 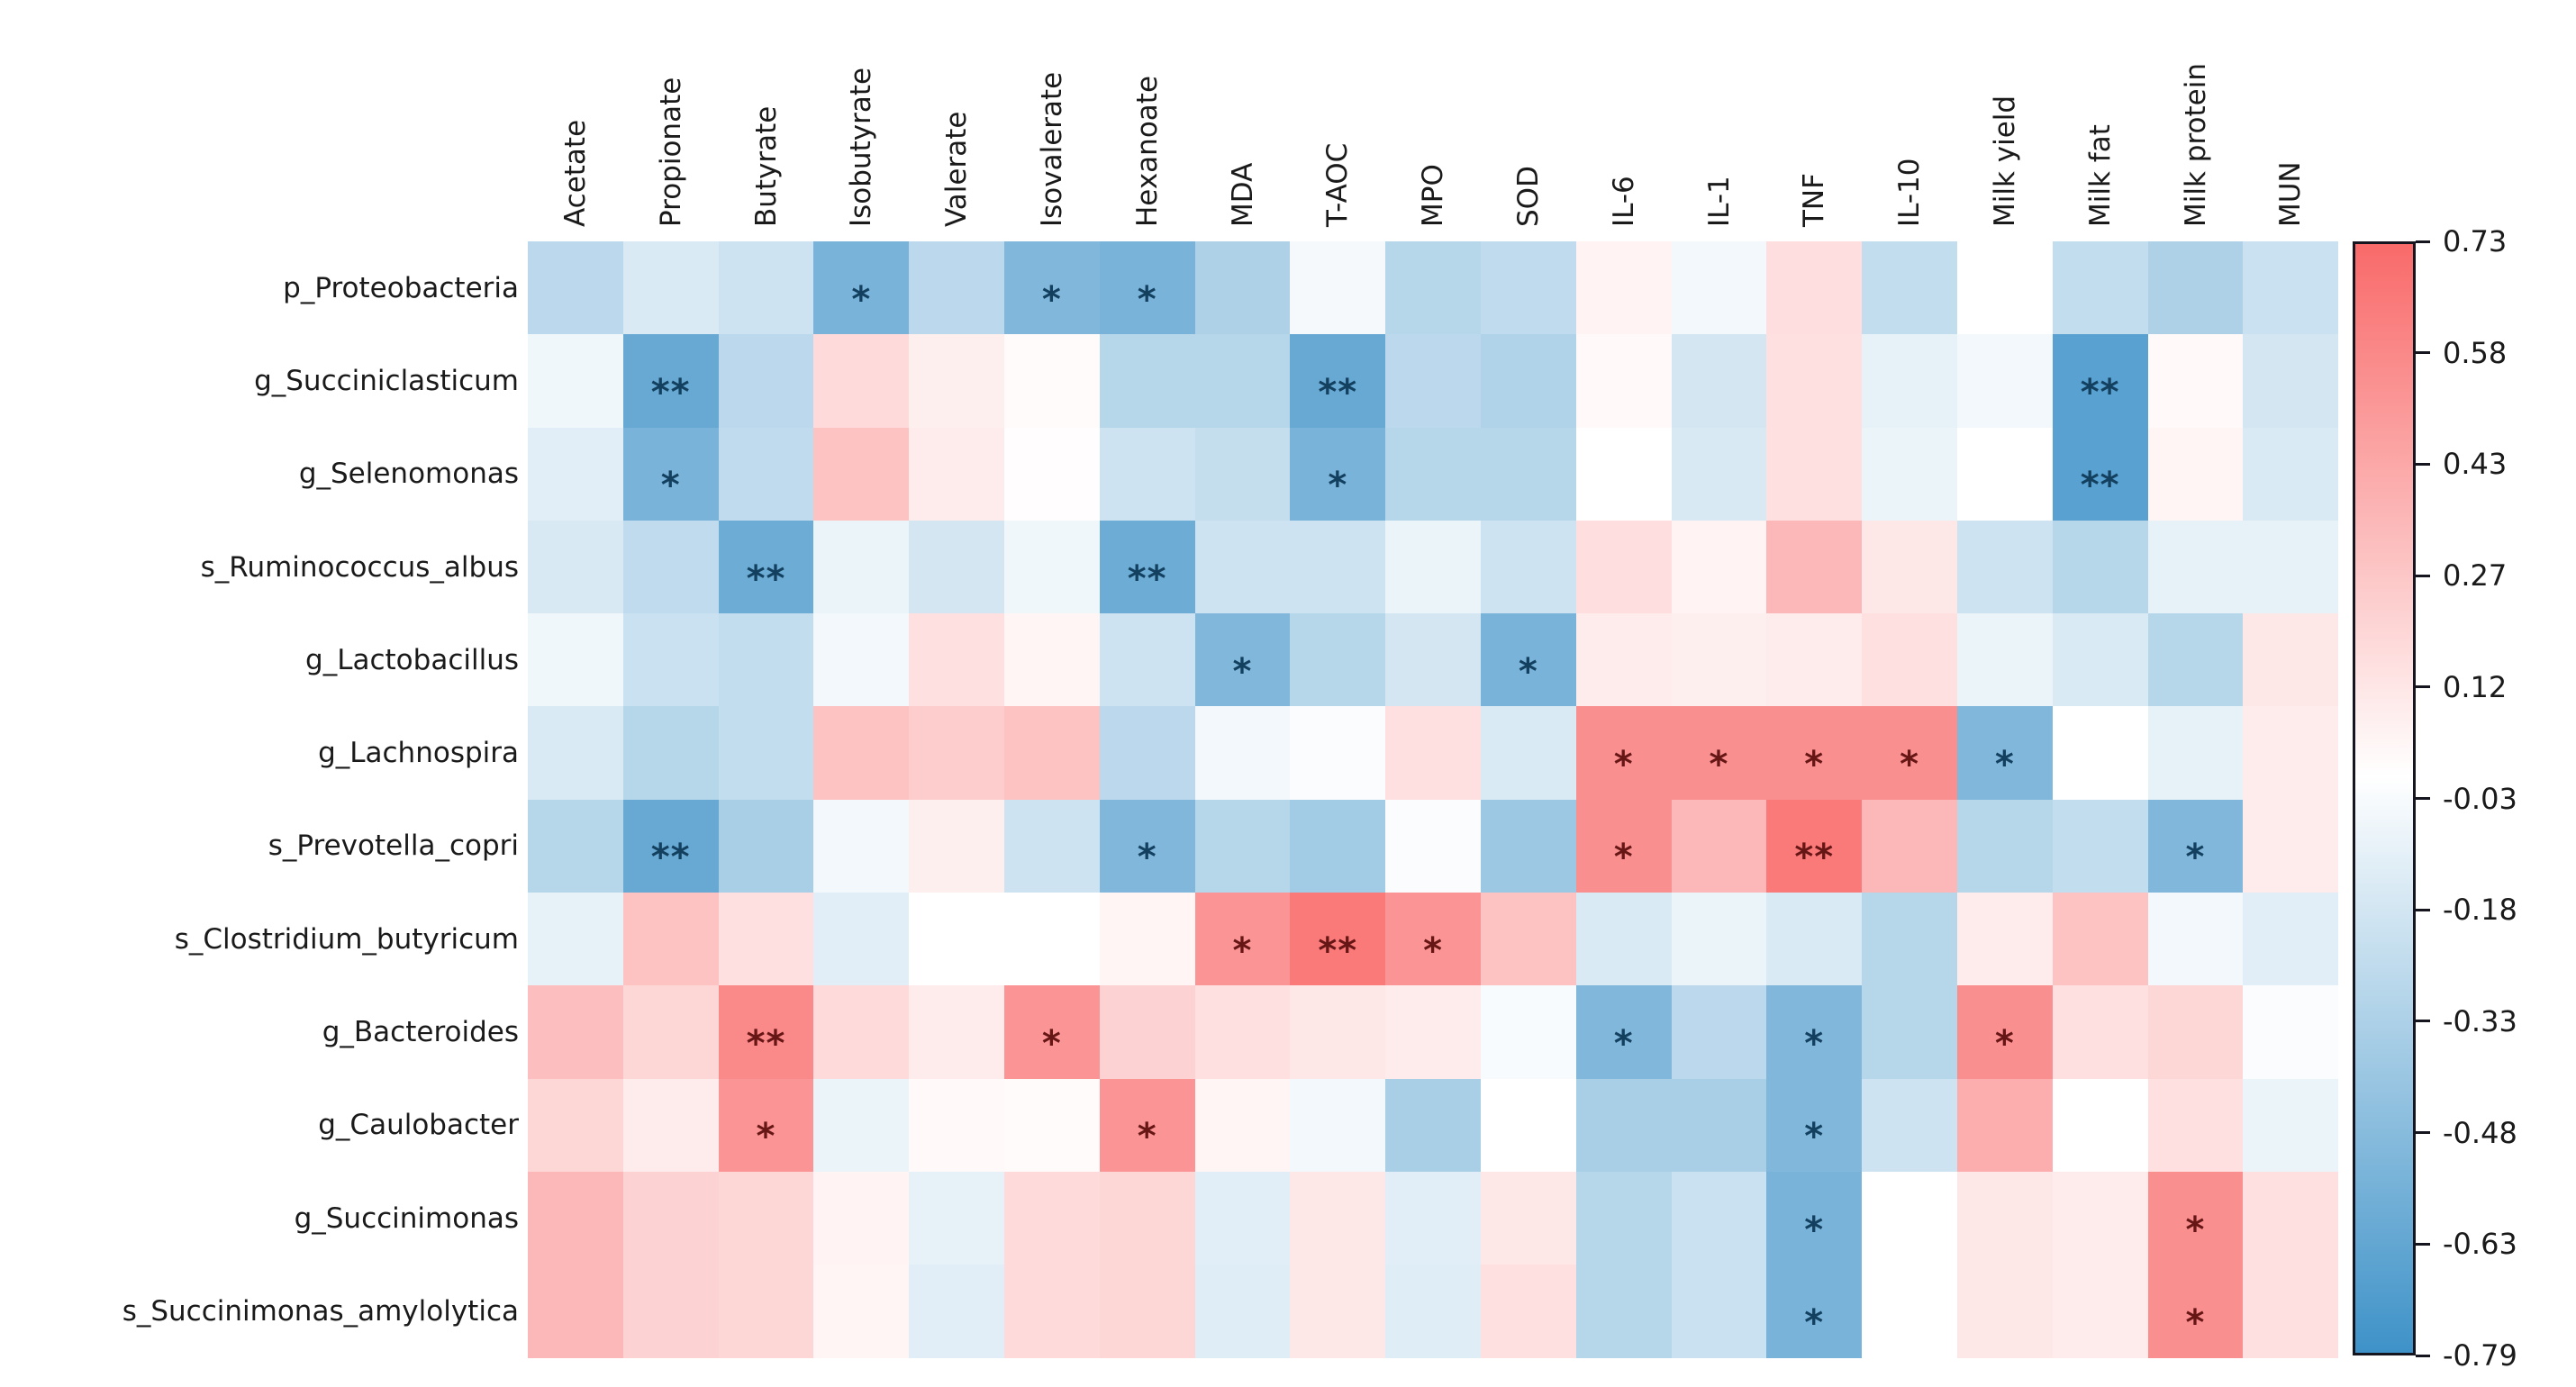 I want to click on column-label: Valerate, so click(x=957, y=169).